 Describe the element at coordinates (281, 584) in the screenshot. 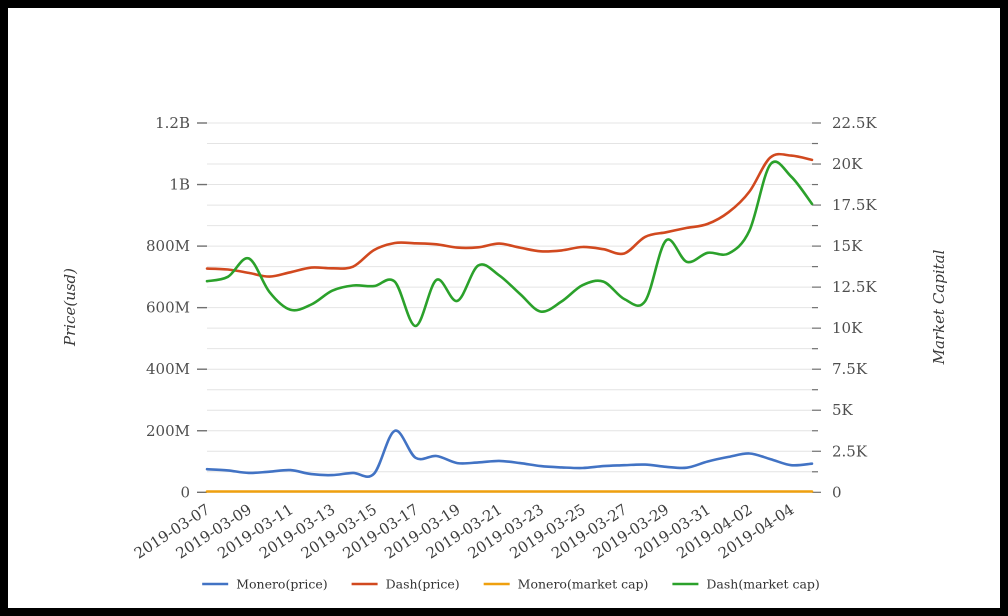

I see `legend-item-label: Monero(price)` at that location.